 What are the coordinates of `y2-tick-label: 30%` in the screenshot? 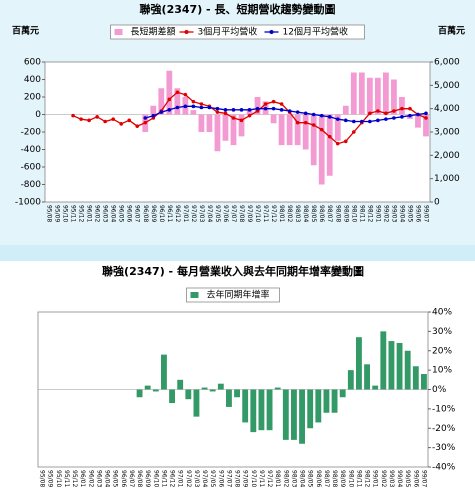 It's located at (442, 332).